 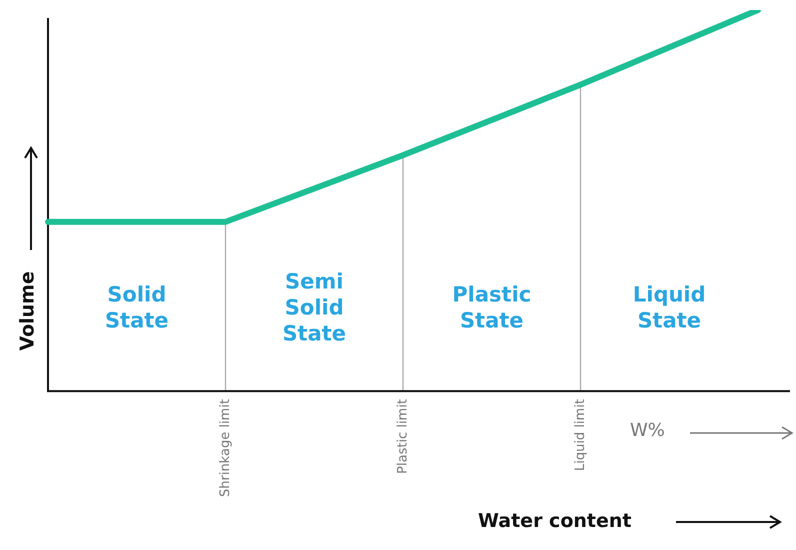 What do you see at coordinates (647, 430) in the screenshot?
I see `text: W%` at bounding box center [647, 430].